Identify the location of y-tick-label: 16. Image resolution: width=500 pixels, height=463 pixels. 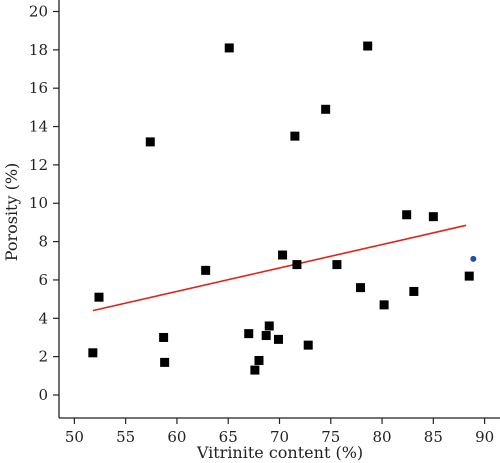
(38, 88).